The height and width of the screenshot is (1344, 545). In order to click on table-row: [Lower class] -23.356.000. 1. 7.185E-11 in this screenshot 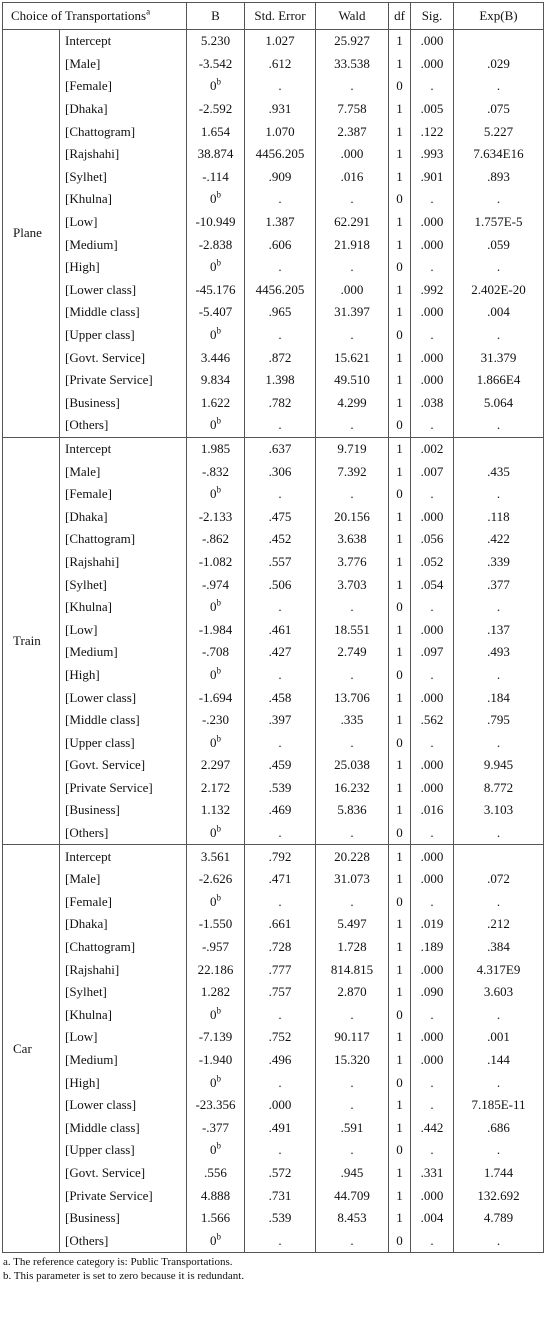, I will do `click(273, 1105)`.